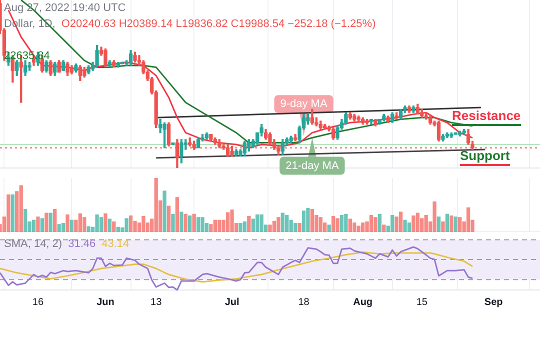 Image resolution: width=540 pixels, height=340 pixels. I want to click on annotation: 21-day MA, so click(313, 166).